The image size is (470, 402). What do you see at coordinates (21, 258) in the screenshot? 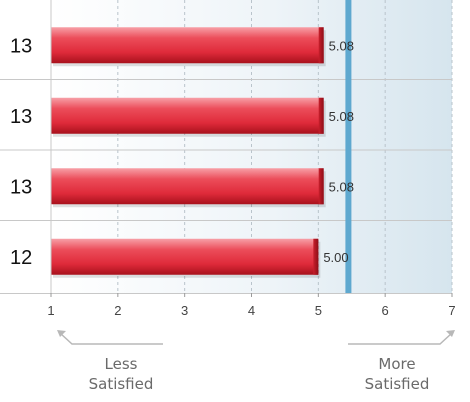
I see `category-label: 12` at bounding box center [21, 258].